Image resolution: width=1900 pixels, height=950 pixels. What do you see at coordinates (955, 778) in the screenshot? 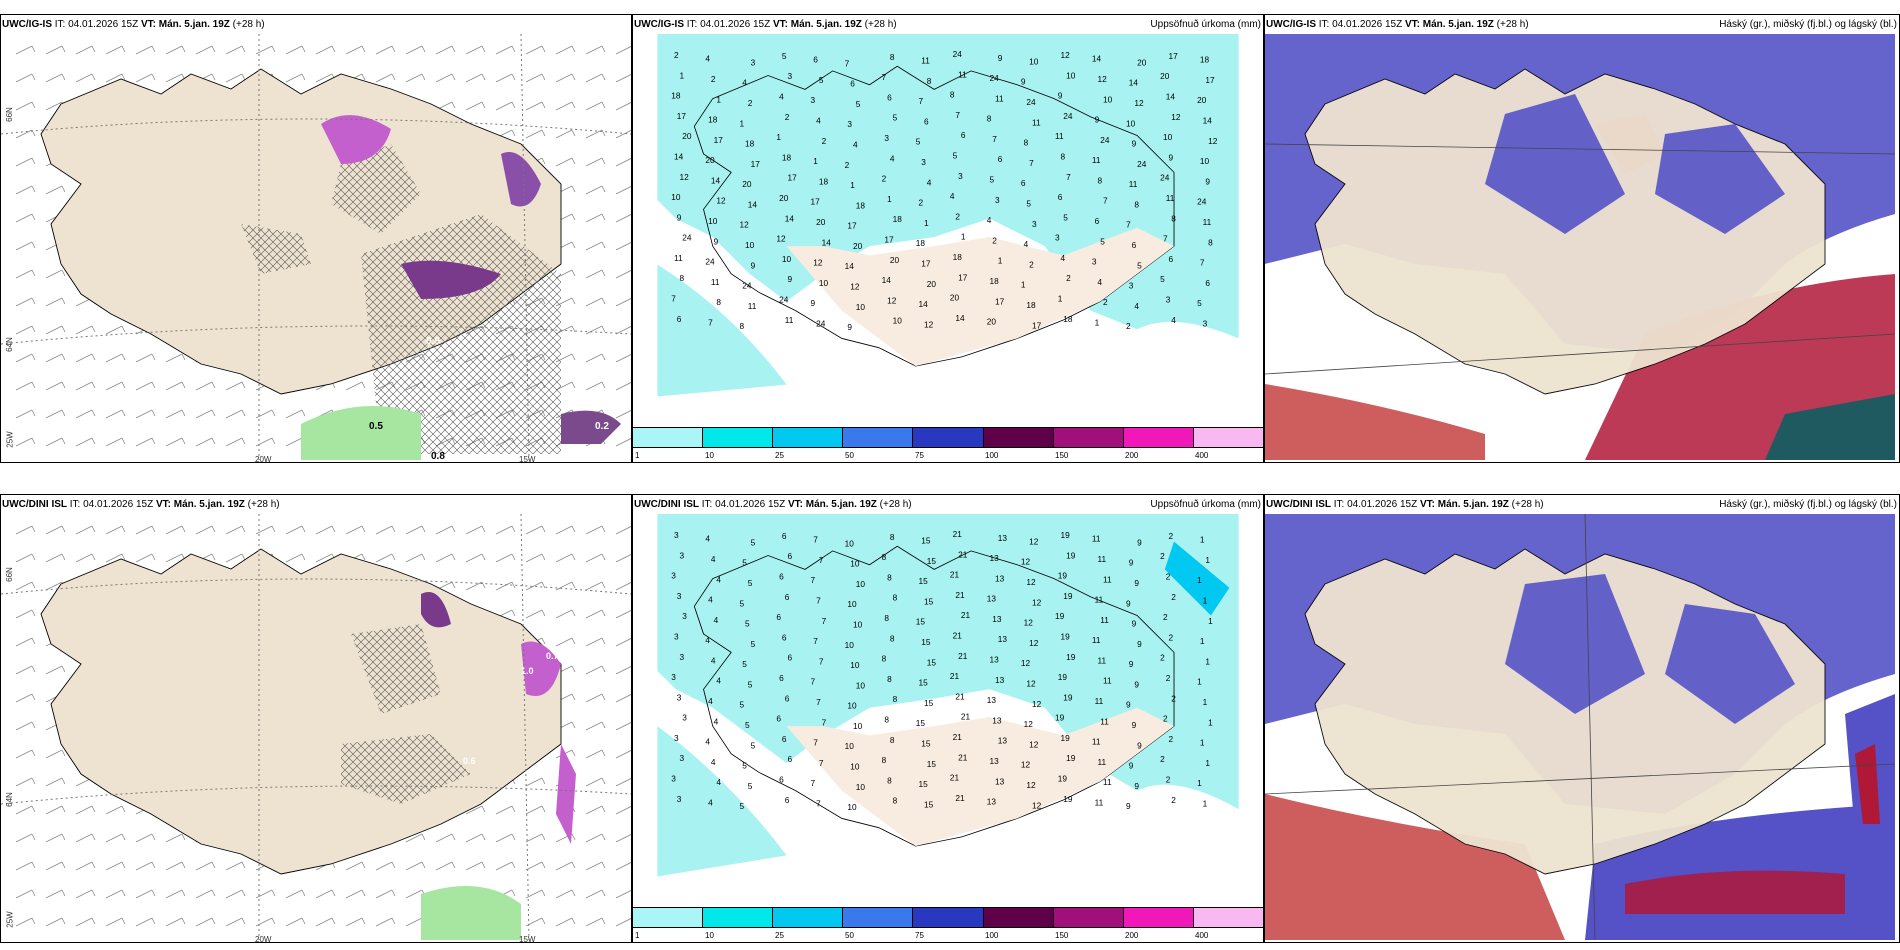
I see `accum-value: 21` at bounding box center [955, 778].